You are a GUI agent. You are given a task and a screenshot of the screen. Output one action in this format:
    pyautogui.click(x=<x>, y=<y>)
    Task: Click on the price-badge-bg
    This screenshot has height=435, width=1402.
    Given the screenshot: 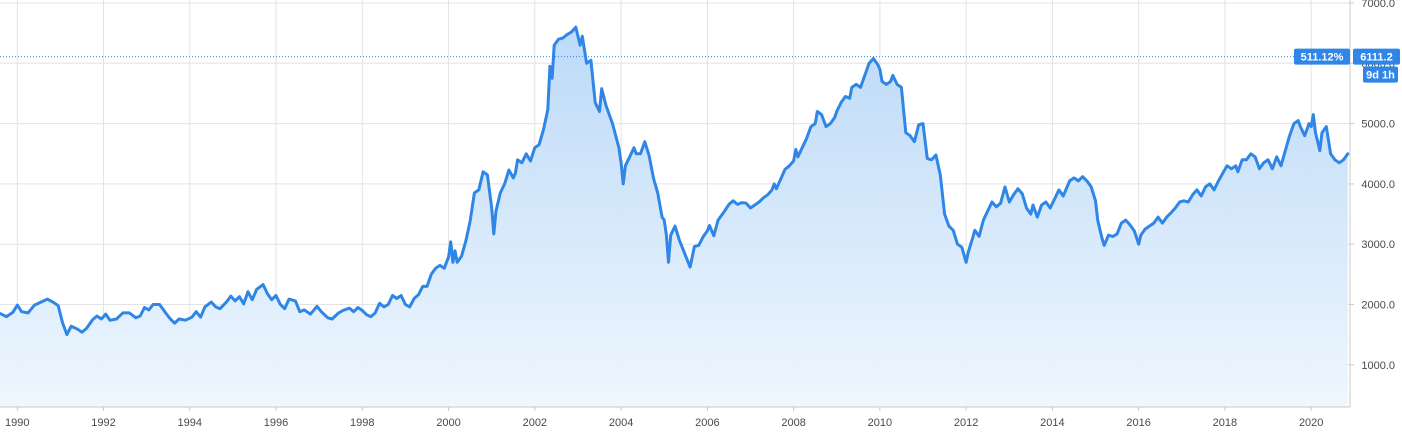 What is the action you would take?
    pyautogui.click(x=1376, y=56)
    